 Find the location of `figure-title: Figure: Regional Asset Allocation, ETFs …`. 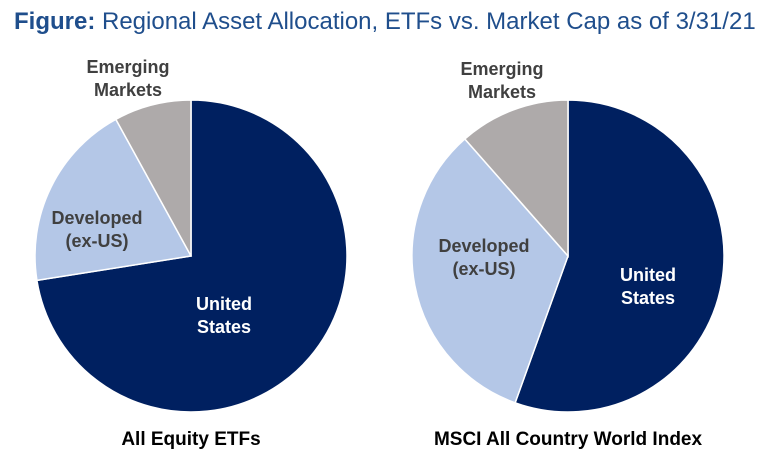

figure-title: Figure: Regional Asset Allocation, ETFs … is located at coordinates (385, 22).